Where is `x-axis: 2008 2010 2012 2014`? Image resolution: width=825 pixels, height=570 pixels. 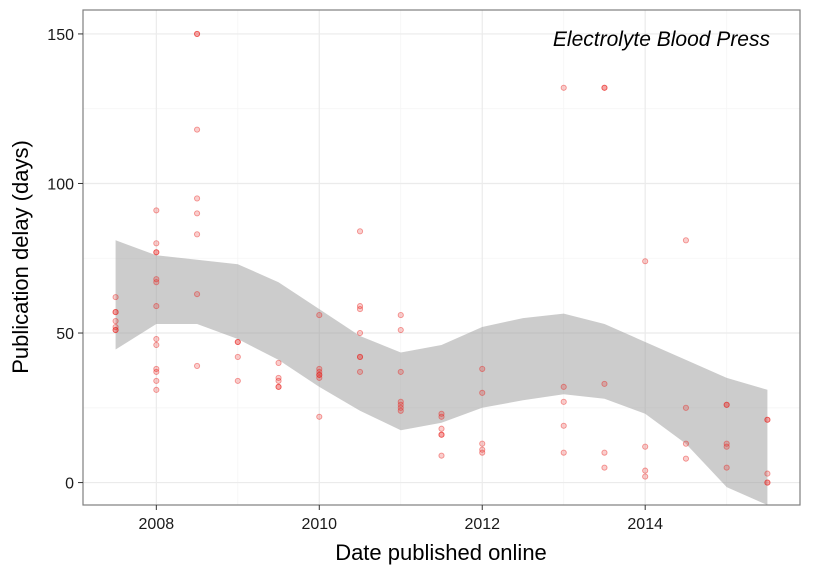 x-axis: 2008 2010 2012 2014 is located at coordinates (401, 519).